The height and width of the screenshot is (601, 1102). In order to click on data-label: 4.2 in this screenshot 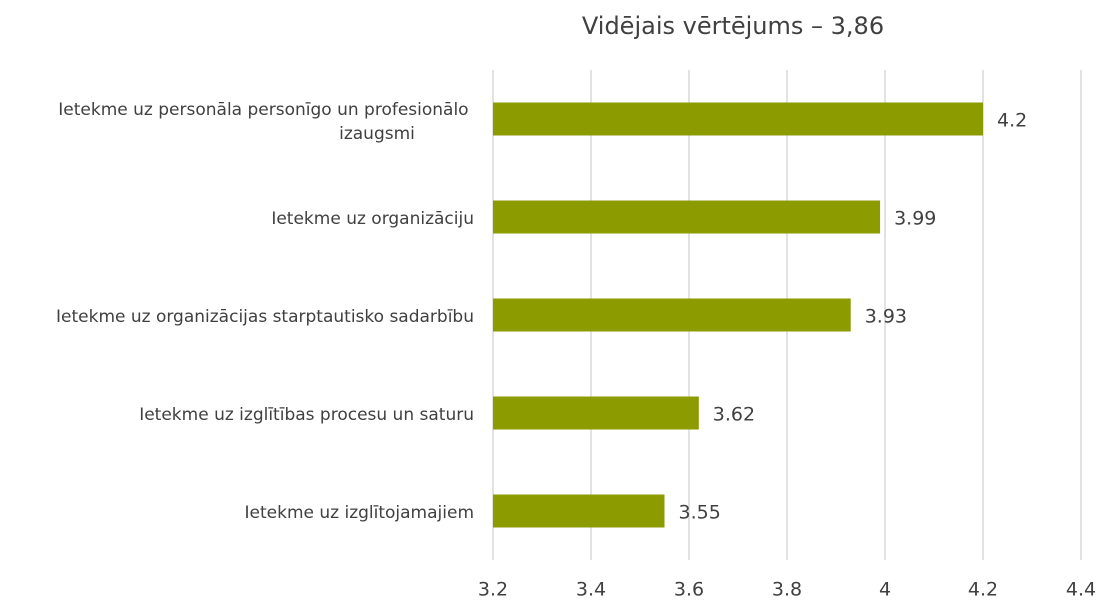, I will do `click(1012, 121)`.